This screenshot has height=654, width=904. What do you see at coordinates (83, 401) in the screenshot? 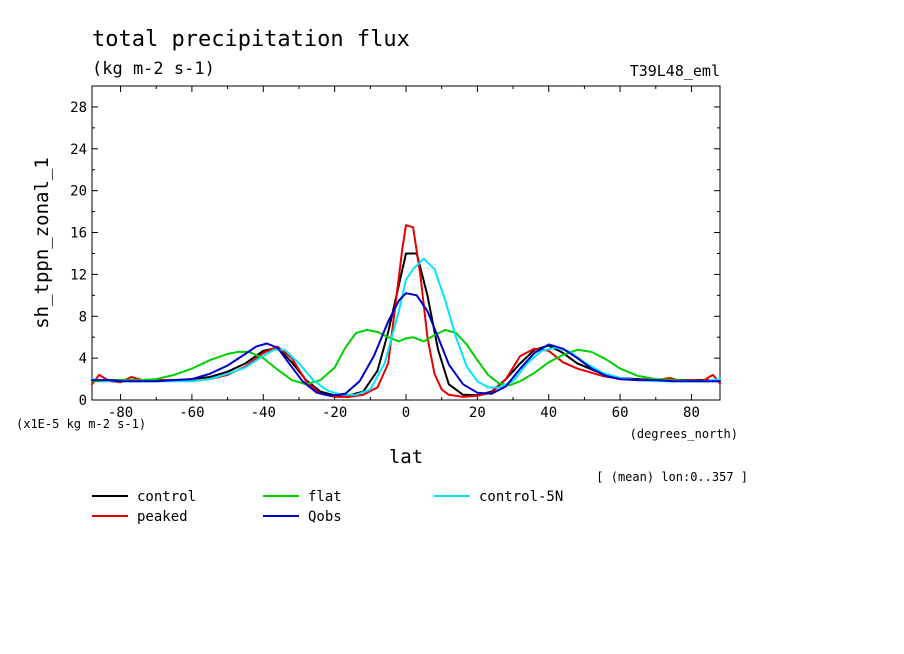
I see `y-tick-label: 0` at bounding box center [83, 401].